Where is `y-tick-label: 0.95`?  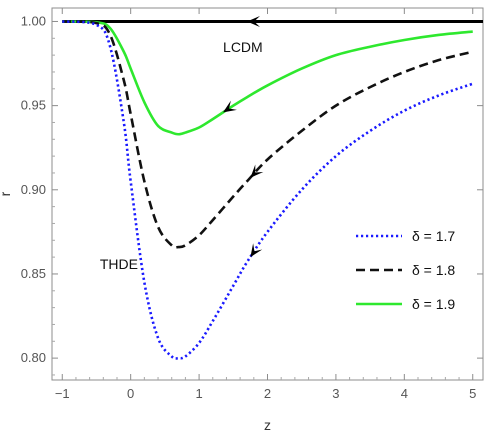
y-tick-label: 0.95 is located at coordinates (33, 105).